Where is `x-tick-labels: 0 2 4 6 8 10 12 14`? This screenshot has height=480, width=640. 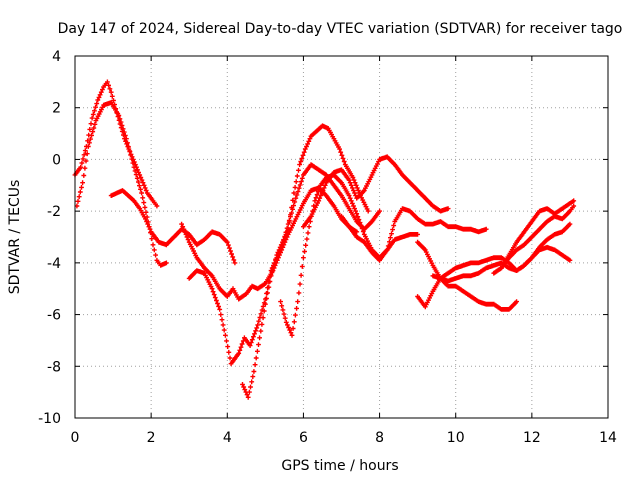
x-tick-labels: 0 2 4 6 8 10 12 14 is located at coordinates (344, 438).